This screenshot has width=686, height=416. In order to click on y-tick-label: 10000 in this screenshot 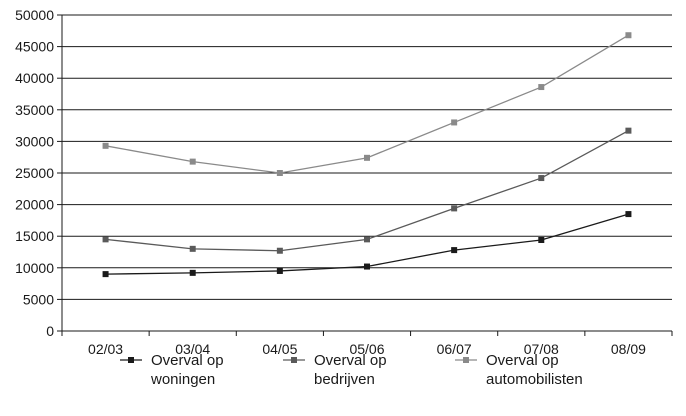, I will do `click(34, 268)`.